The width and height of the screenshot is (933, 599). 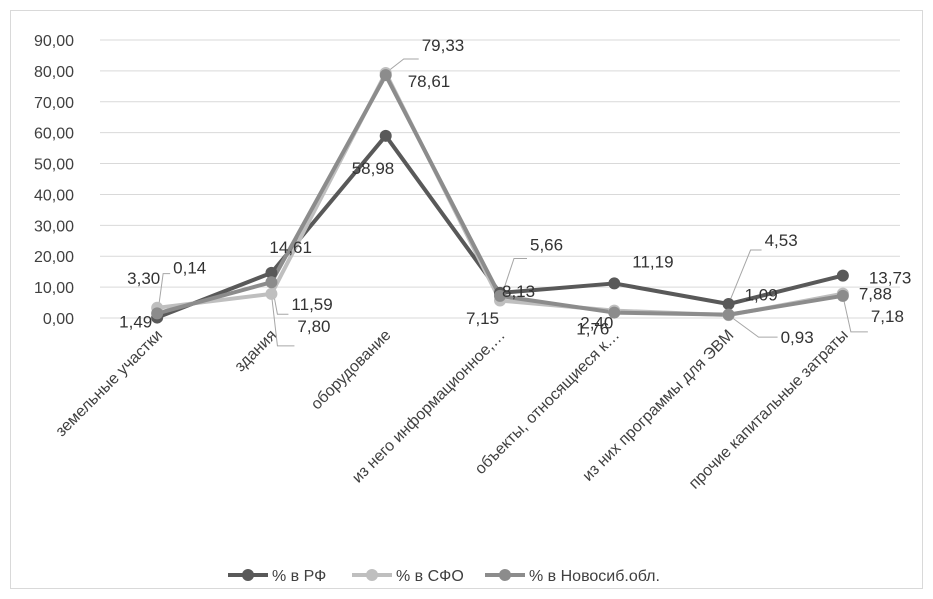 I want to click on data-label: 79,33, so click(x=443, y=45).